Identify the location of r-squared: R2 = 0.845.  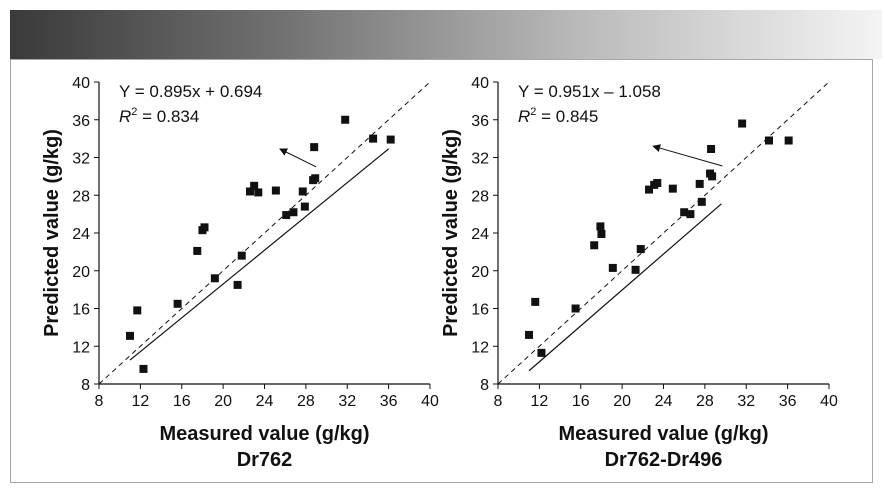
(558, 116).